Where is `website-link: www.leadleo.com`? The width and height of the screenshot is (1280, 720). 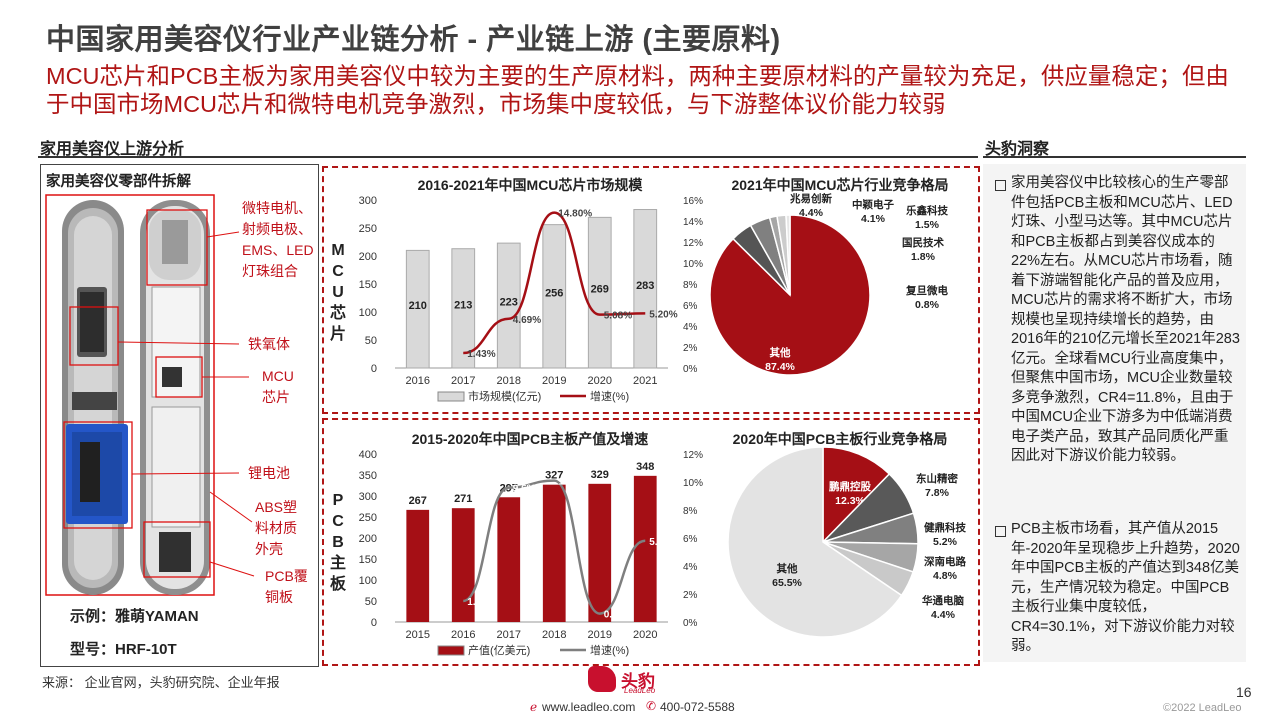
website-link: www.leadleo.com is located at coordinates (589, 707).